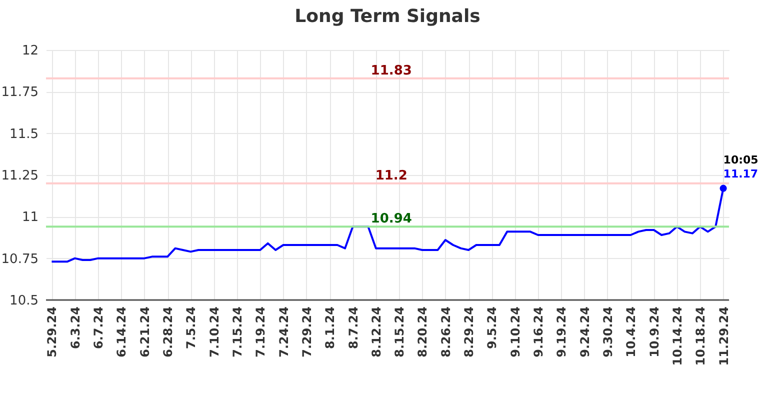  Describe the element at coordinates (561, 332) in the screenshot. I see `x-tick-label: 9.19.24` at that location.